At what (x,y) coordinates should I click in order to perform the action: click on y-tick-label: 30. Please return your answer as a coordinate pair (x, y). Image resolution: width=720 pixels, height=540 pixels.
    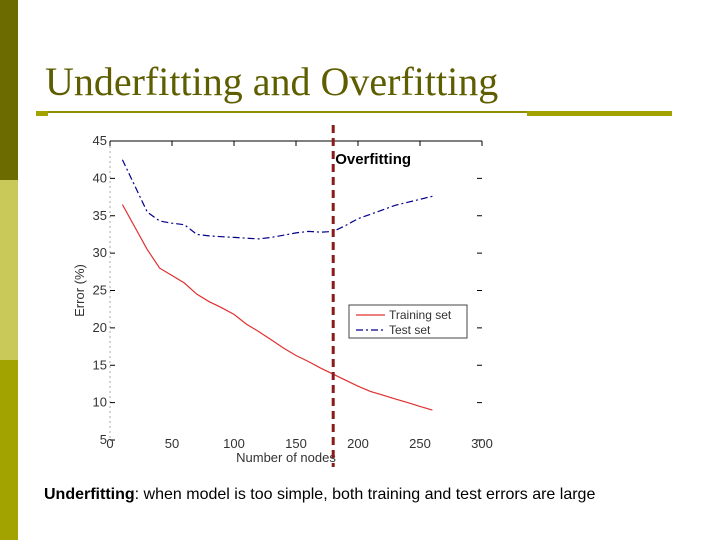
    Looking at the image, I should click on (100, 252).